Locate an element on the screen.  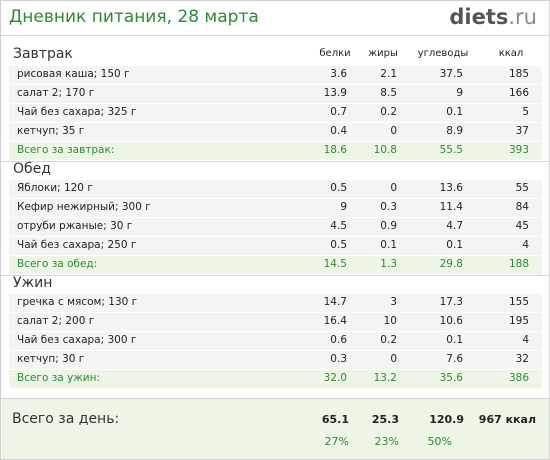
table-row: кетчуп; 35 г 0.4 0 8.9 37 is located at coordinates (275, 132).